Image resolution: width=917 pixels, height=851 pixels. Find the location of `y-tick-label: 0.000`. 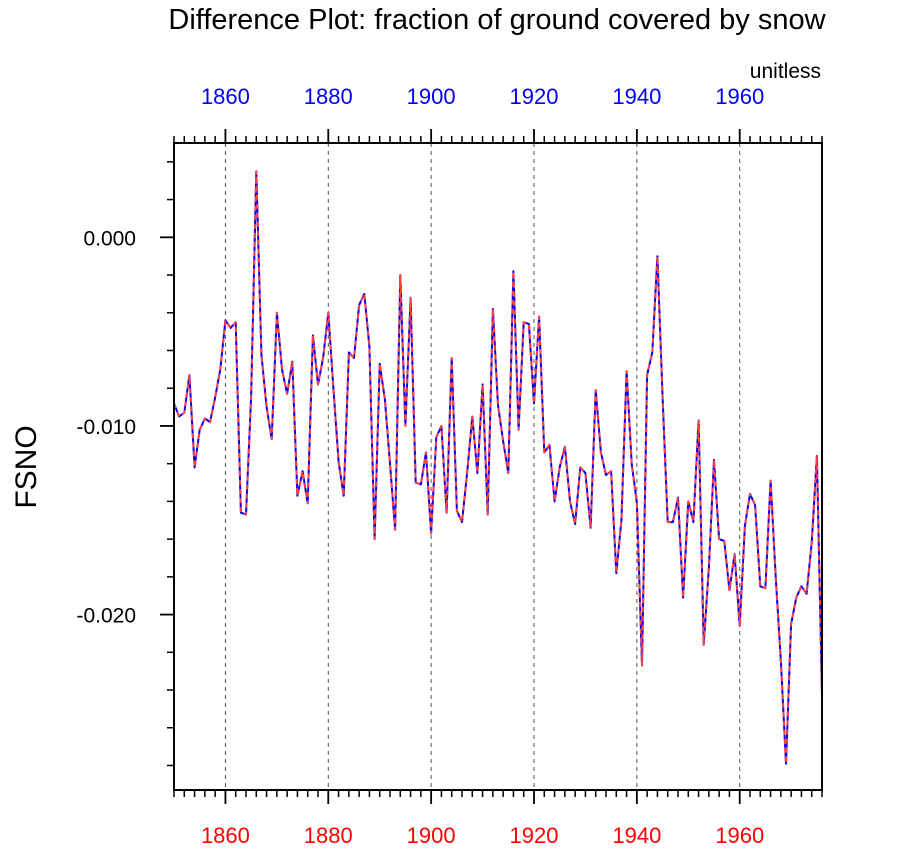

y-tick-label: 0.000 is located at coordinates (109, 238).